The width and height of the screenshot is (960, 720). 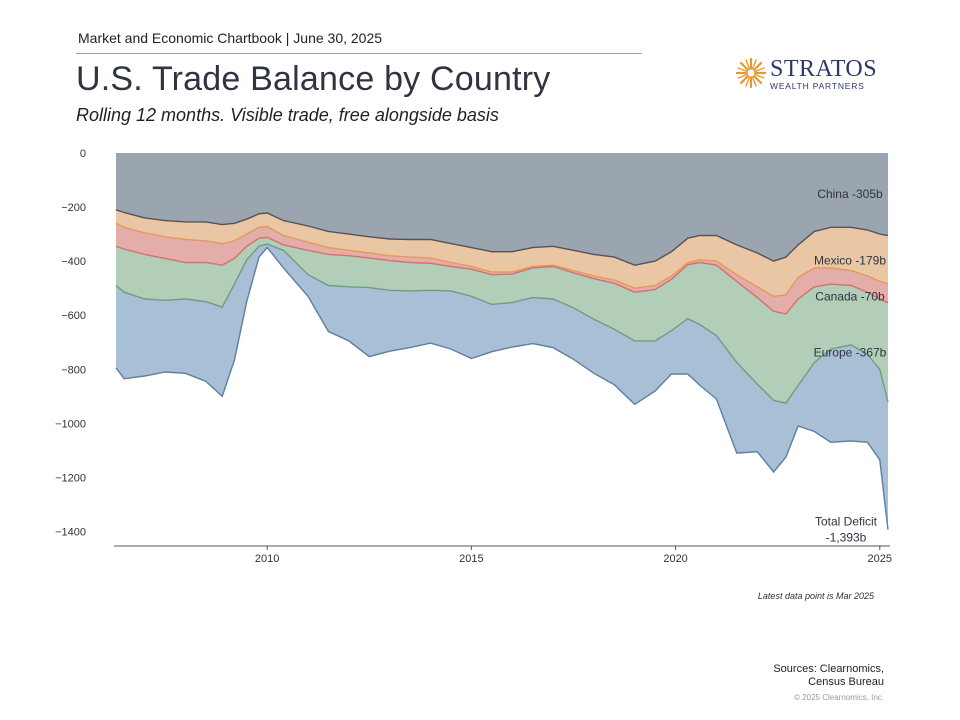 I want to click on x-tick-label: 2025, so click(x=880, y=559).